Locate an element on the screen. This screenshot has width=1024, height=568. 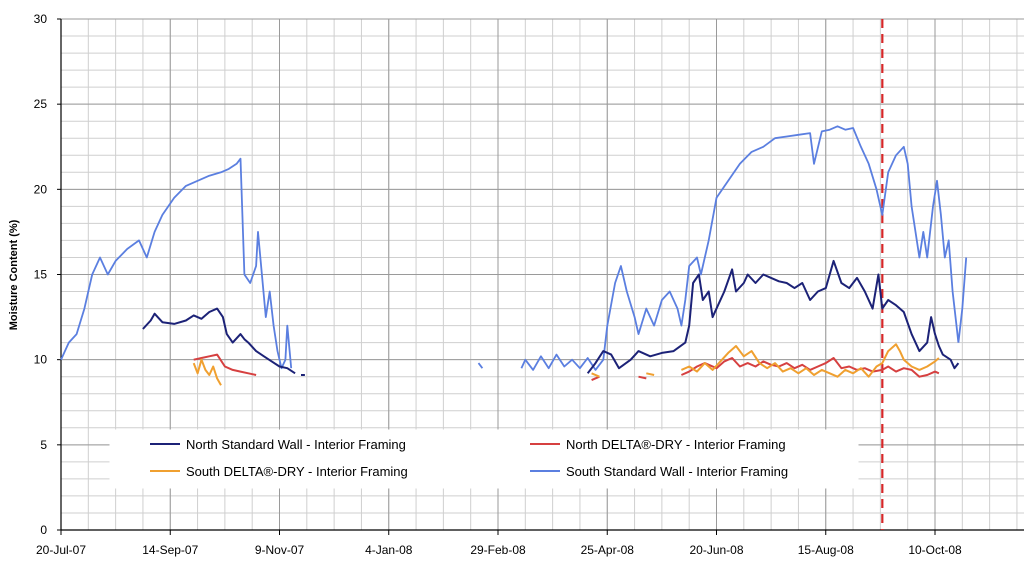
x-tick-label: 20-Jul-07 is located at coordinates (61, 550).